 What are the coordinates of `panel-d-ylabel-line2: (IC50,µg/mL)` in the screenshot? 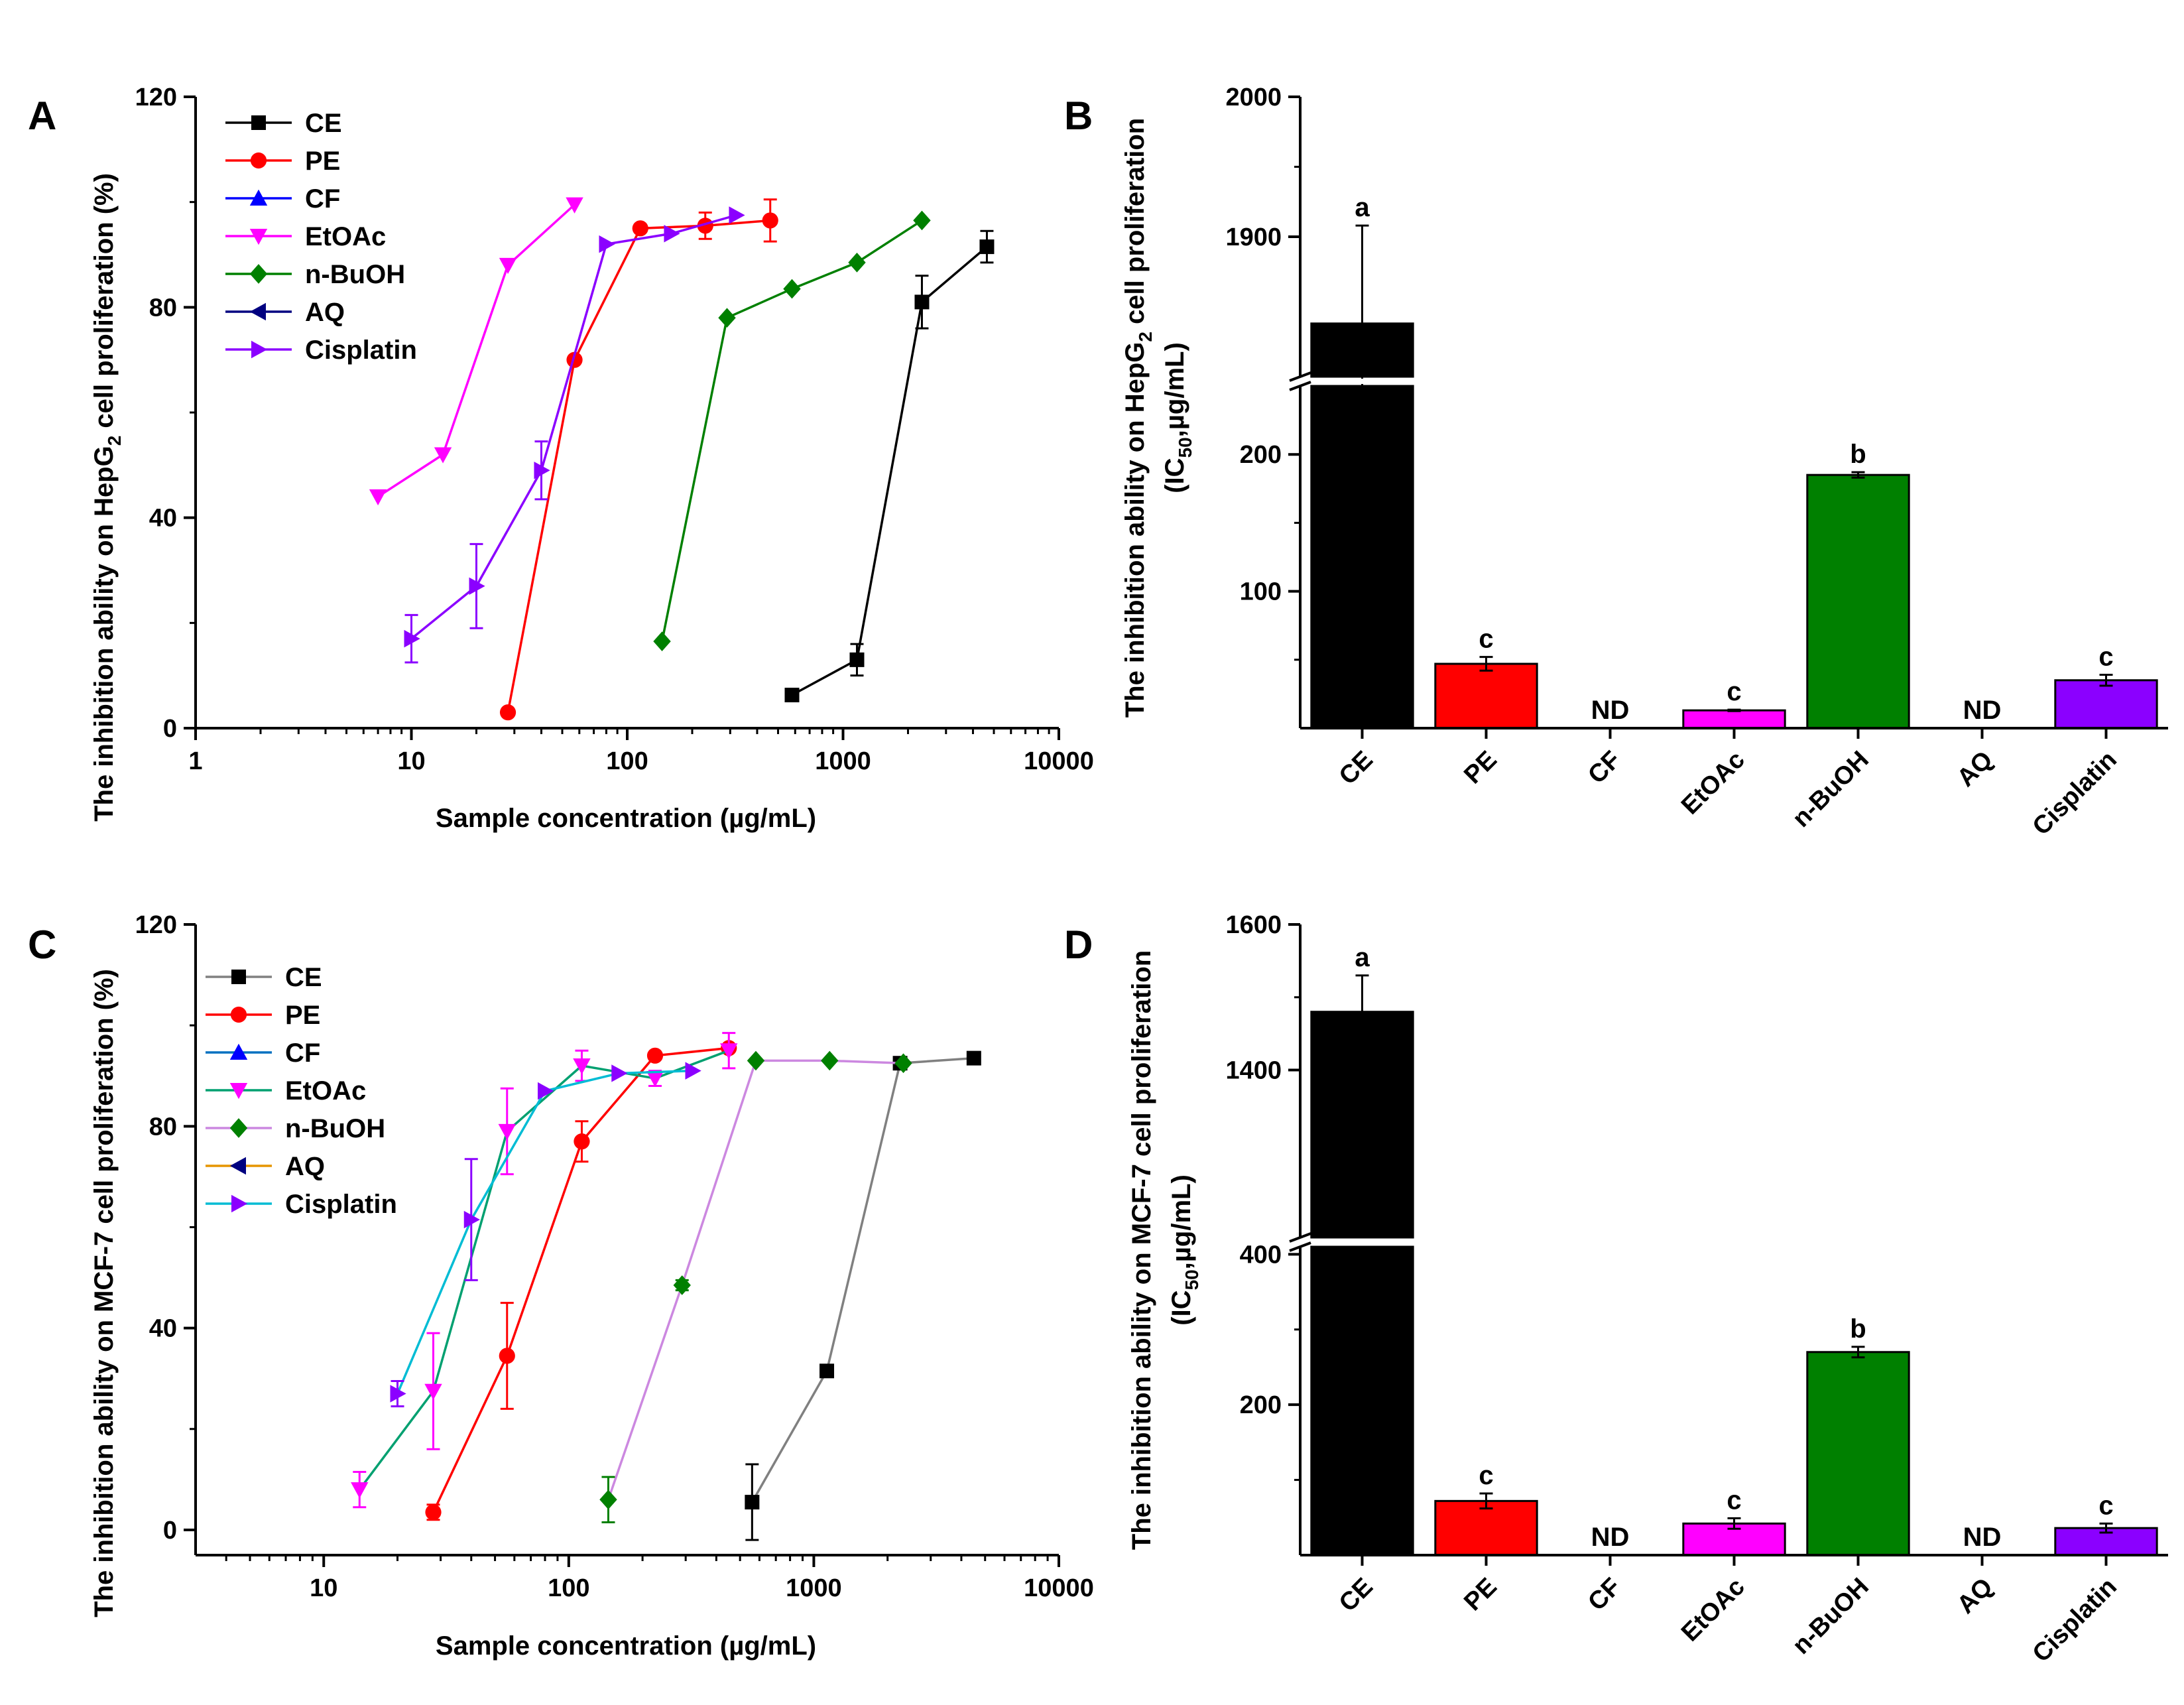 It's located at (1184, 1250).